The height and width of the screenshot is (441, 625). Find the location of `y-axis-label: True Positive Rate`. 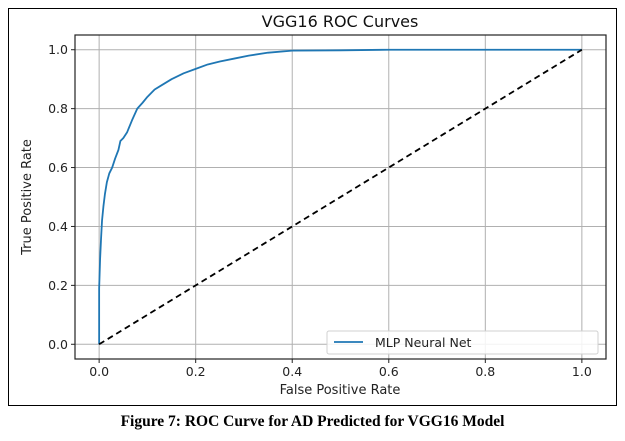

y-axis-label: True Positive Rate is located at coordinates (27, 197).